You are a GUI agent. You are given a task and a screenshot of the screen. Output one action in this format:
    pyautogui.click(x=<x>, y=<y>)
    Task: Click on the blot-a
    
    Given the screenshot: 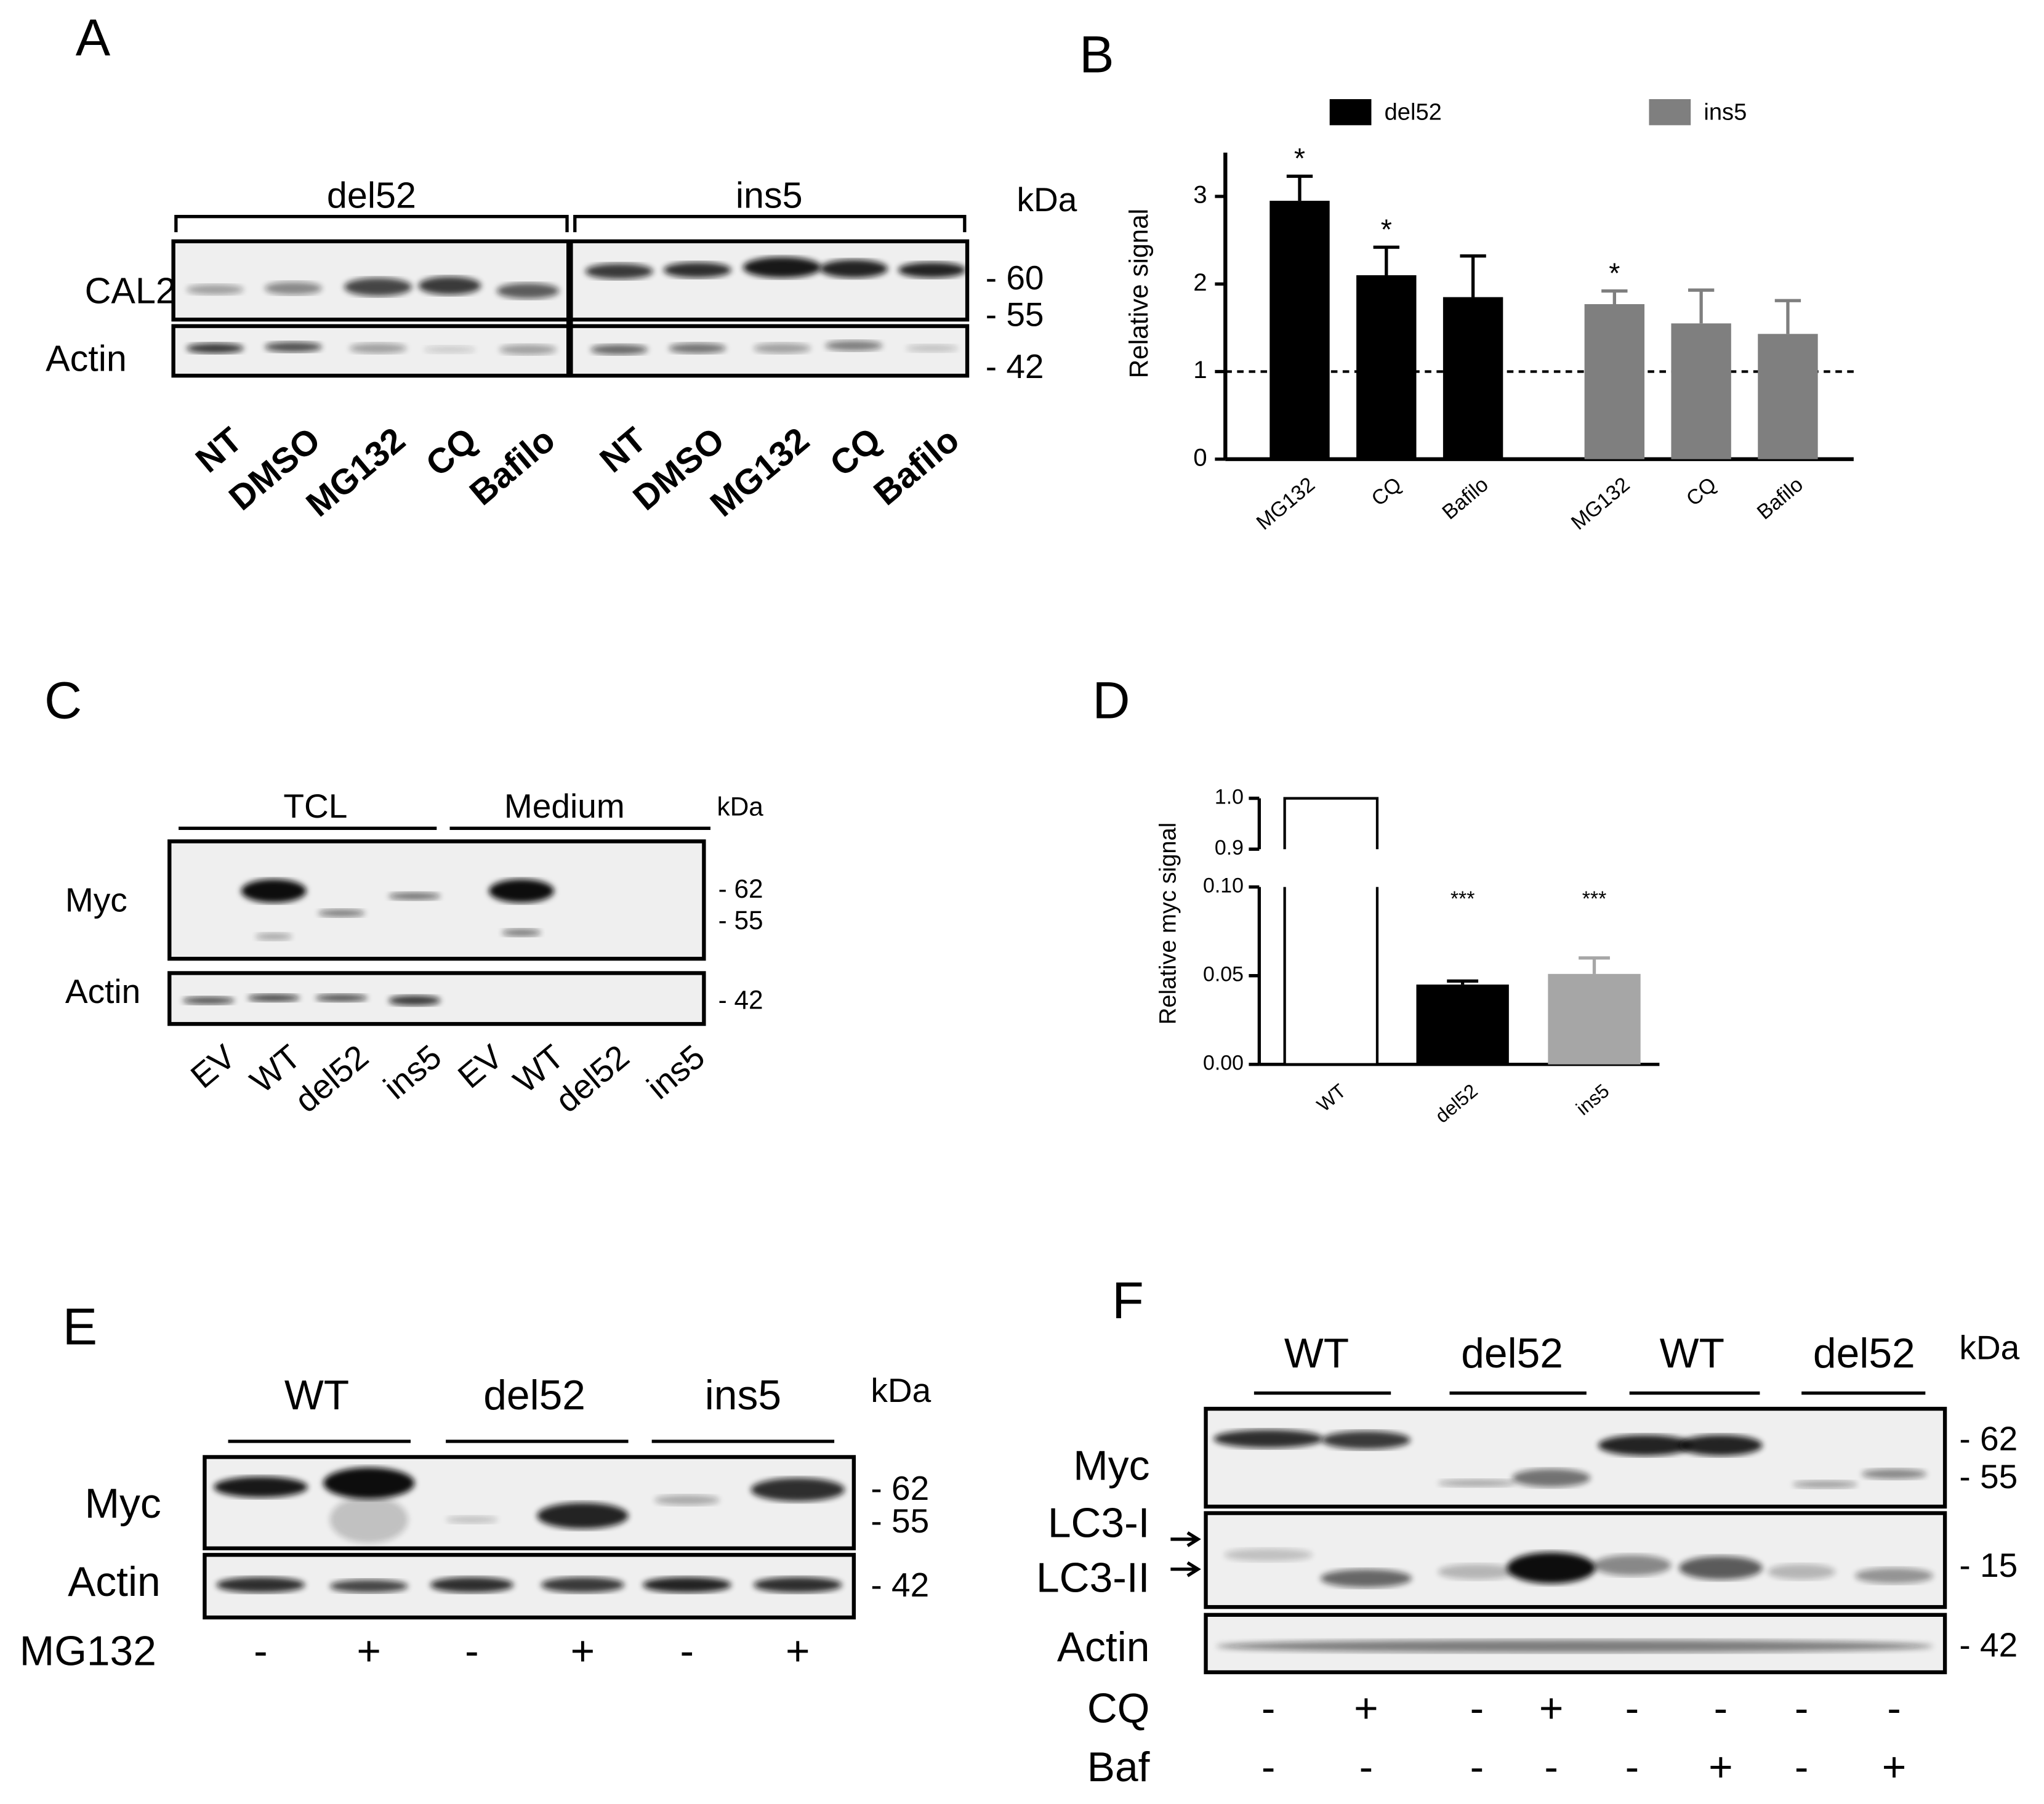 What is the action you would take?
    pyautogui.click(x=571, y=296)
    